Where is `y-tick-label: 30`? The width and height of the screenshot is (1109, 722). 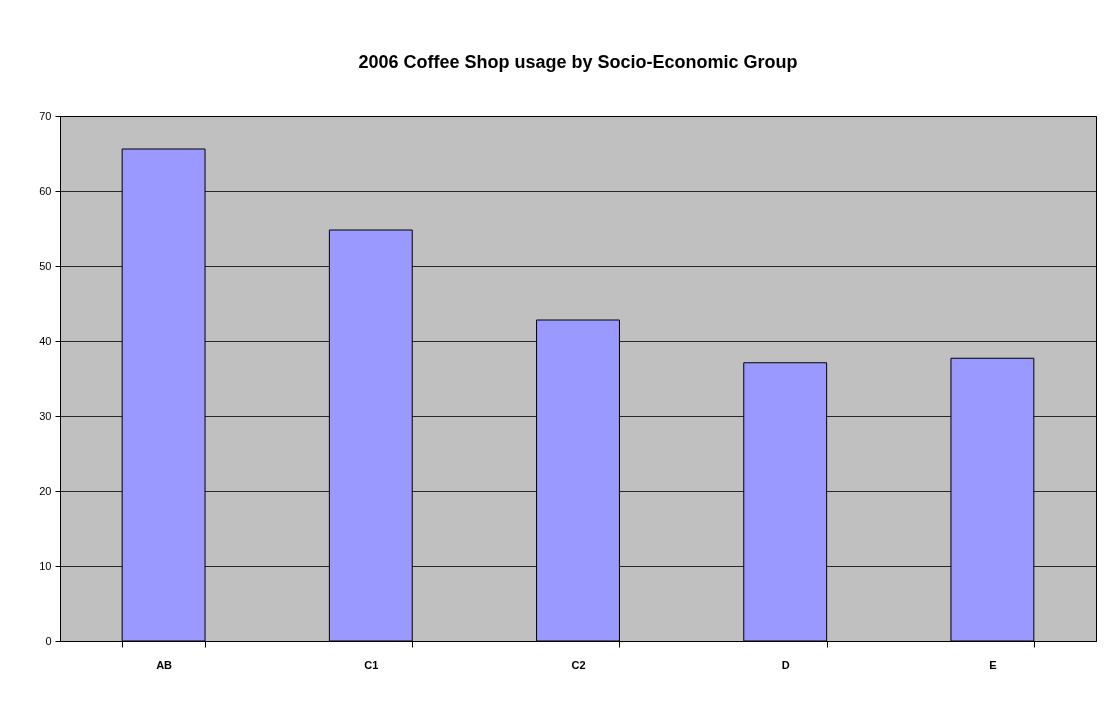 y-tick-label: 30 is located at coordinates (45, 415).